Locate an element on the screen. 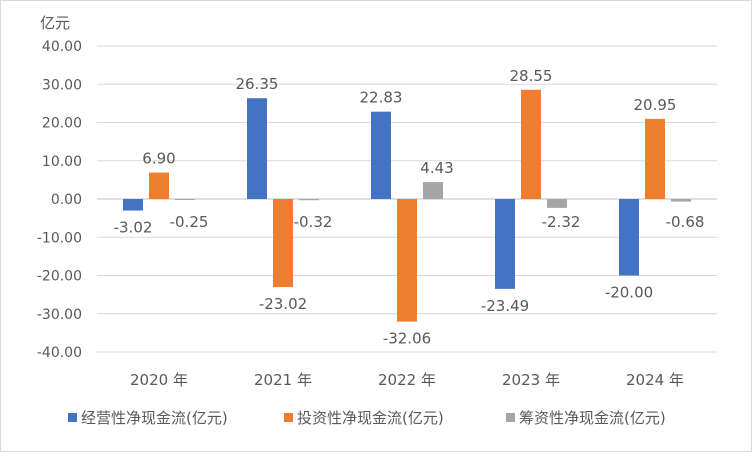 This screenshot has height=452, width=752. data-label: -32.06 is located at coordinates (407, 339).